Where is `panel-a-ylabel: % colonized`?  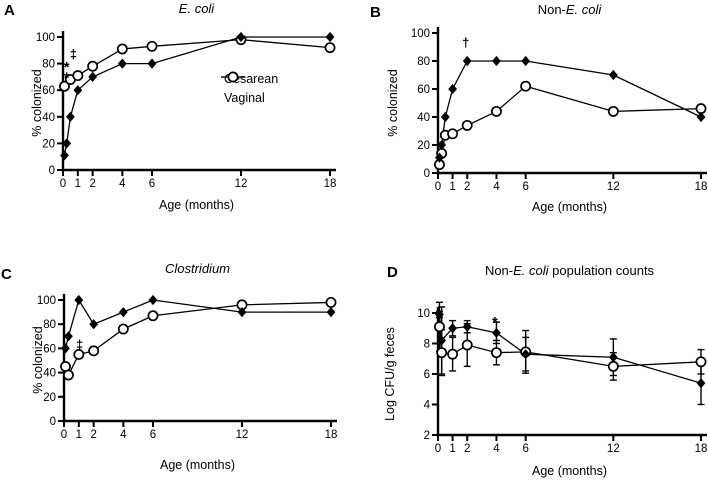
panel-a-ylabel: % colonized is located at coordinates (37, 103).